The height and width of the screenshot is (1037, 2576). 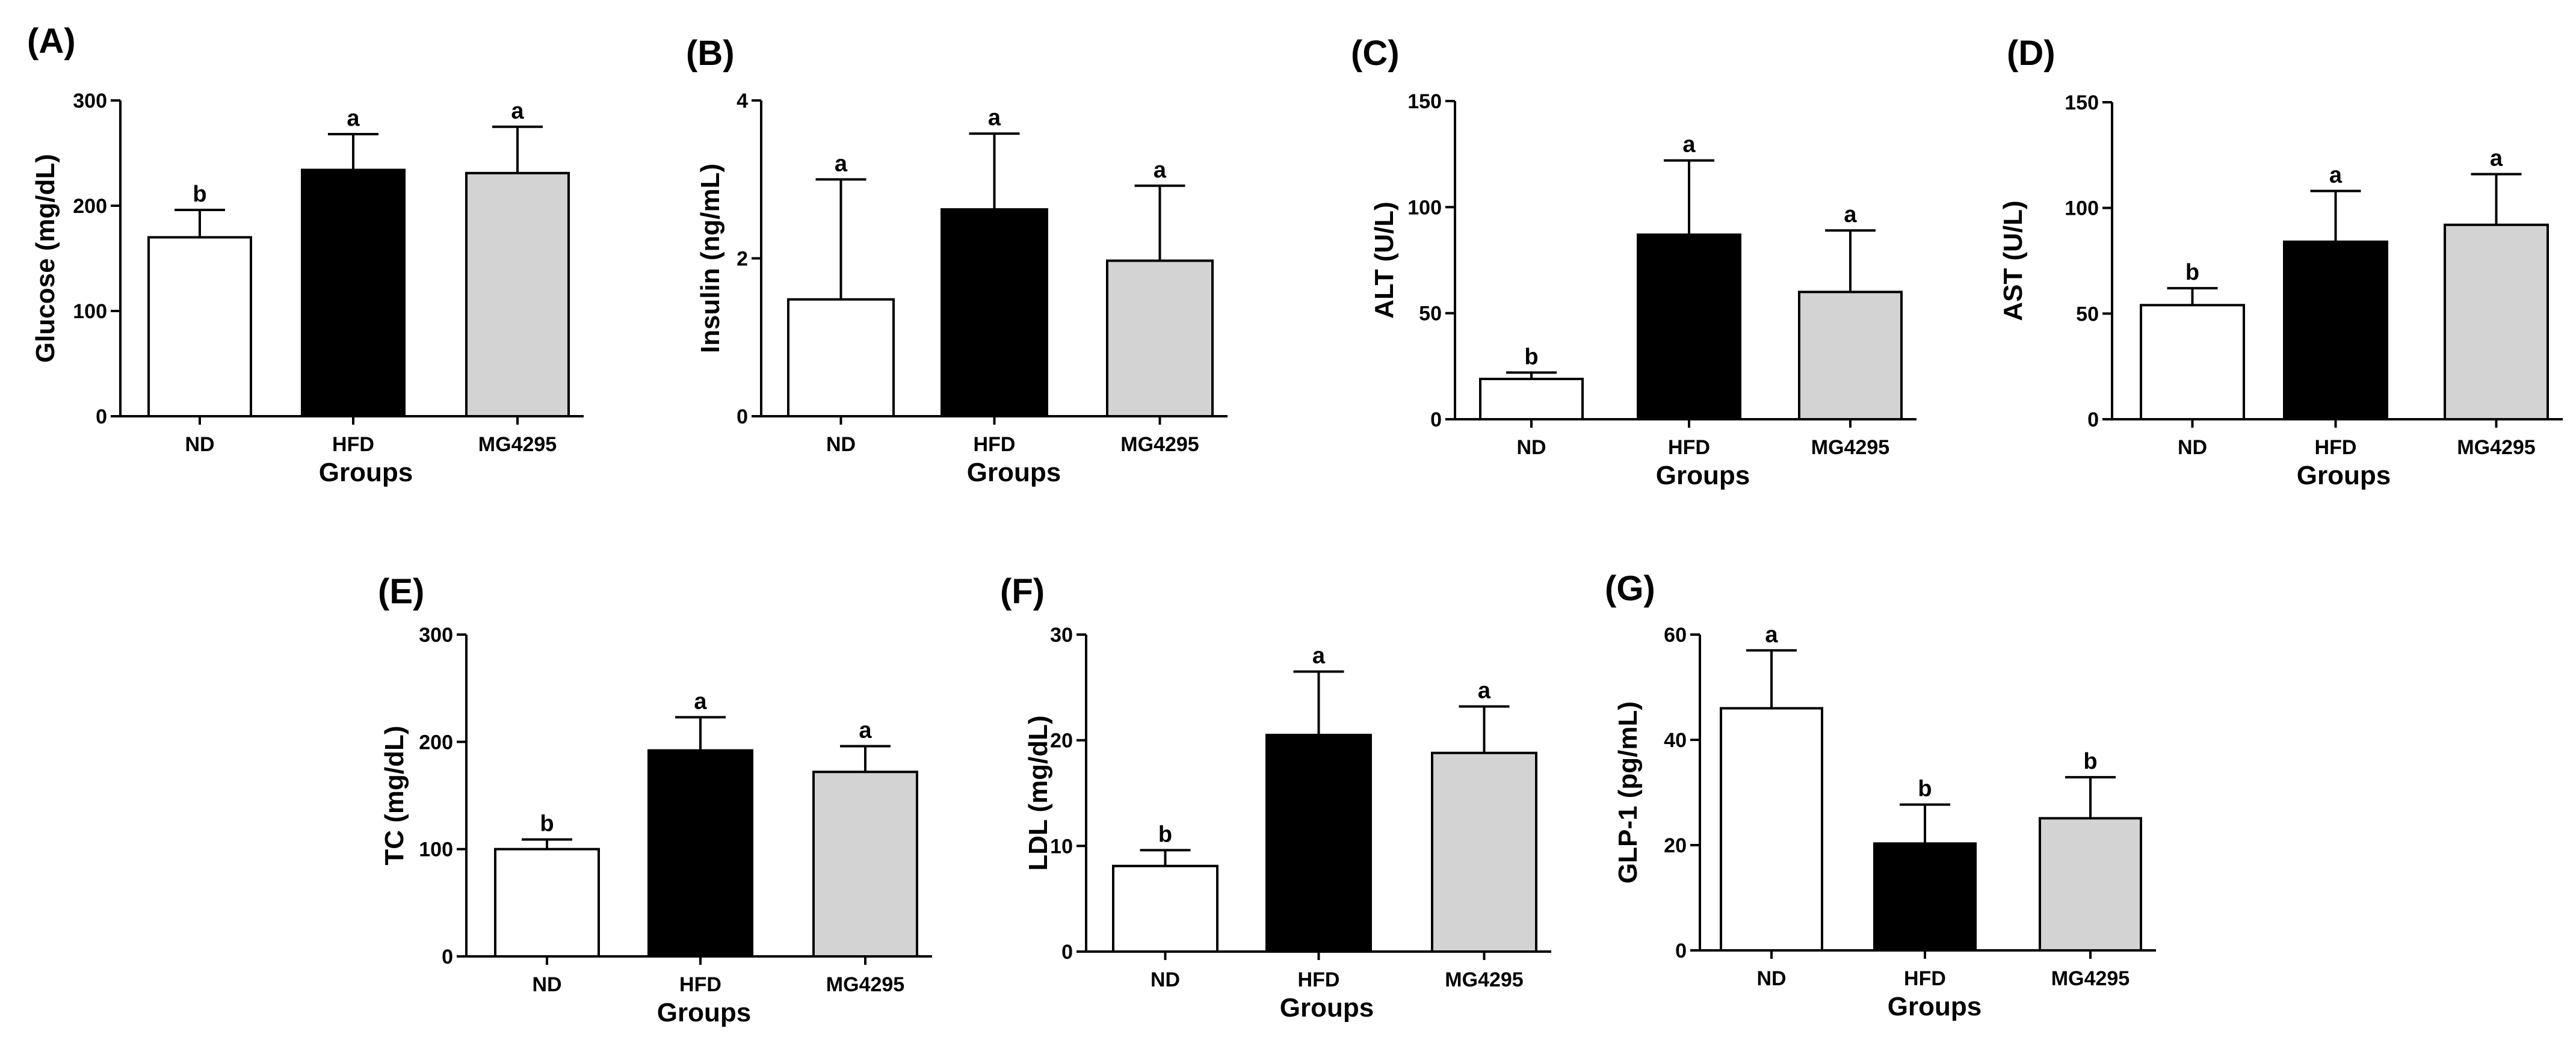 I want to click on y-axis-title: GLP-1 (pg/mL), so click(x=1628, y=792).